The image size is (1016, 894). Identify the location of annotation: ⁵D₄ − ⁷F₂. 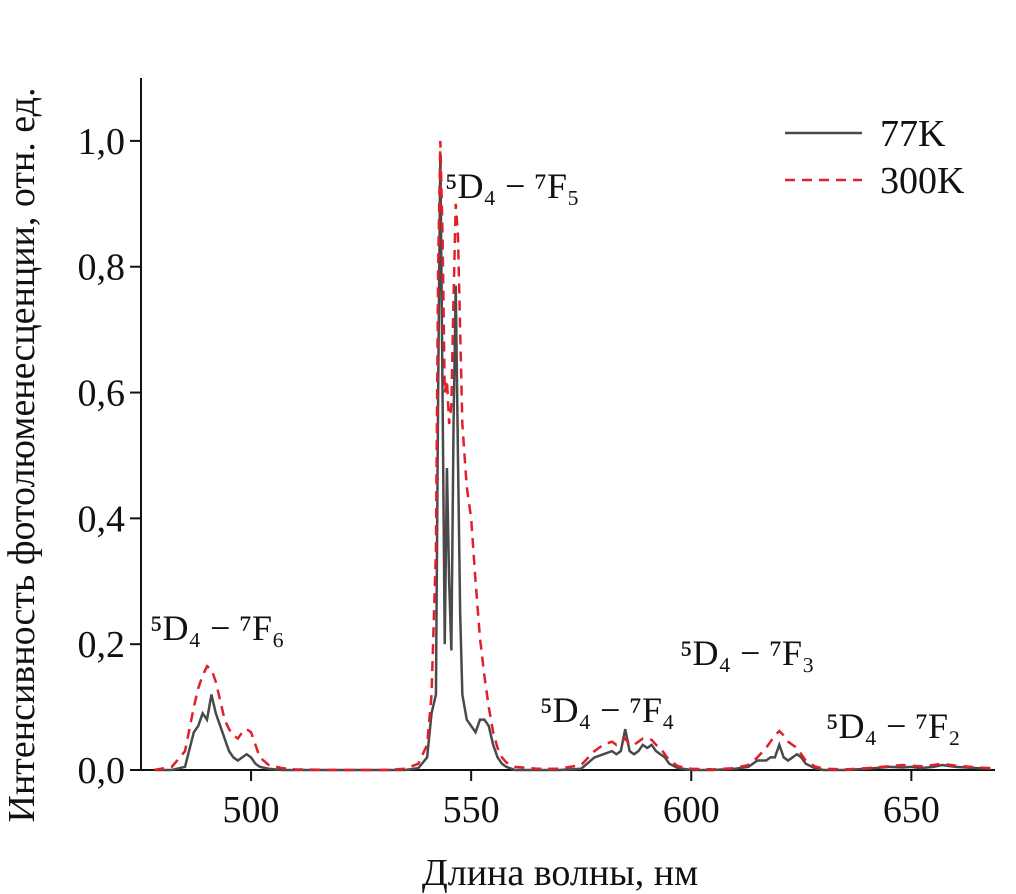
(893, 726).